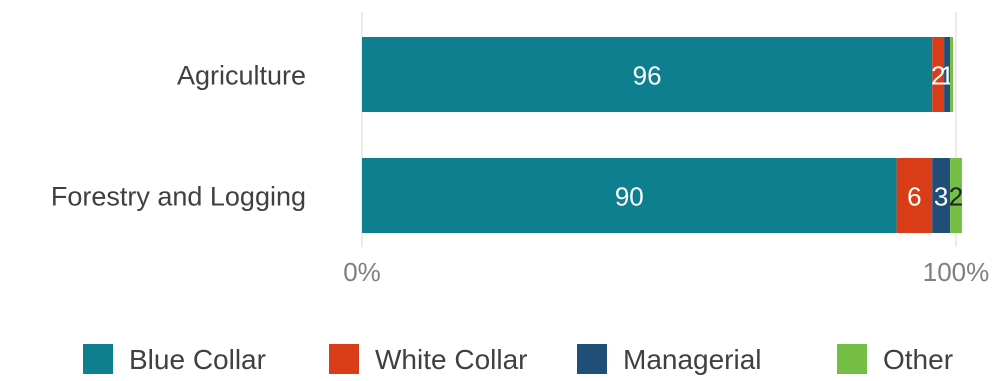 This screenshot has height=381, width=992. What do you see at coordinates (852, 359) in the screenshot?
I see `legend-swatch-other` at bounding box center [852, 359].